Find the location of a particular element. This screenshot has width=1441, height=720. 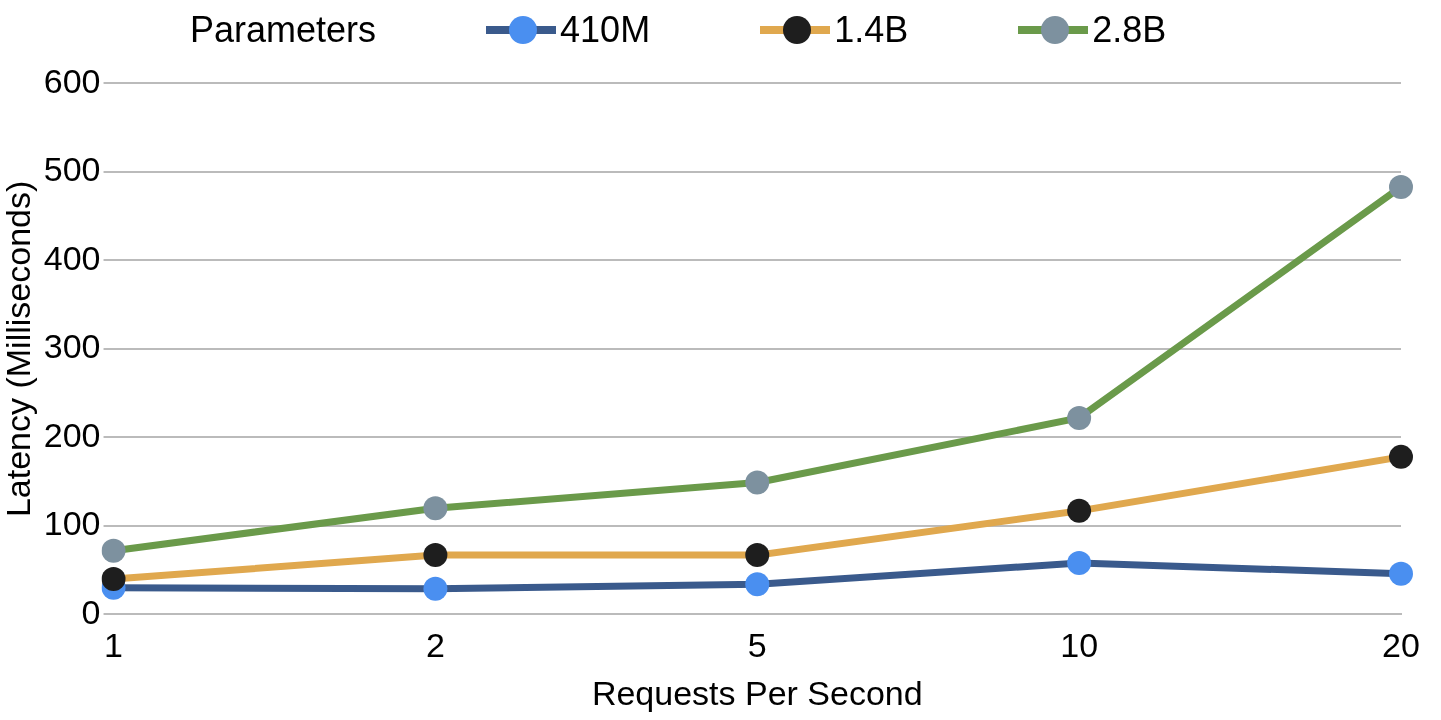

x-tick-label: 1 is located at coordinates (113, 645).